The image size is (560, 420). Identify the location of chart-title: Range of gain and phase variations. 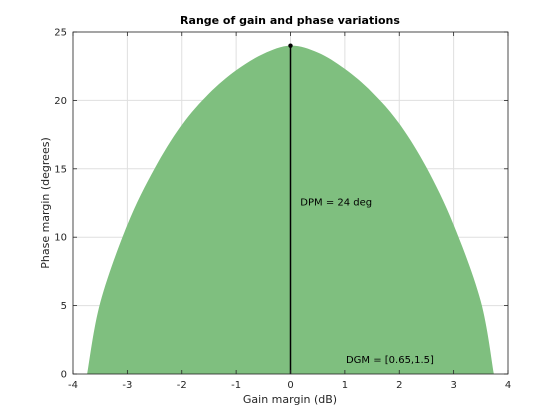
(290, 20).